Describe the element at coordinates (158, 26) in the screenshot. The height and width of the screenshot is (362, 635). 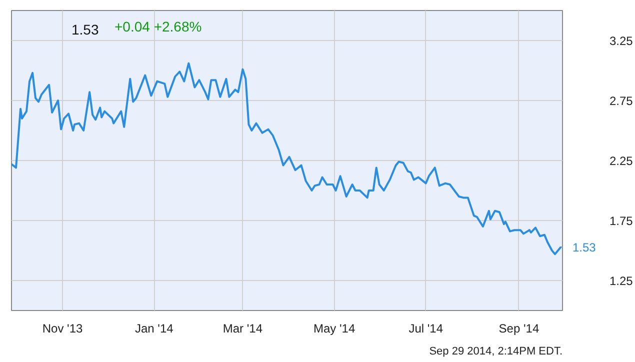
I see `text: +0.04 +2.68%` at that location.